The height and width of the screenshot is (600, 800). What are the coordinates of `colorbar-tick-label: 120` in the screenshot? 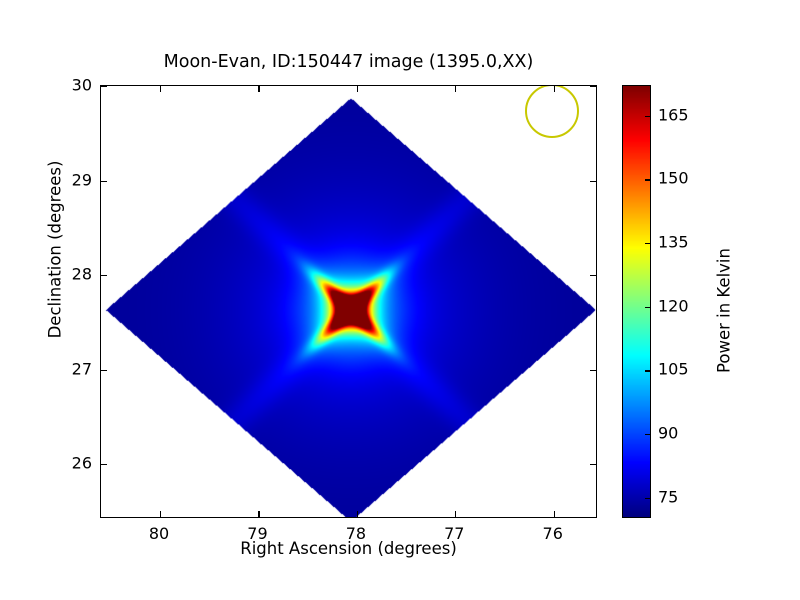 It's located at (673, 306).